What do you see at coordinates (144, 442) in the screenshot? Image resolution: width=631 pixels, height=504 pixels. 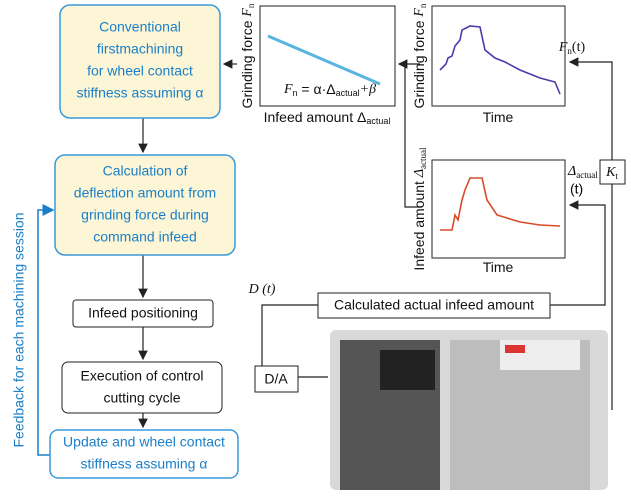 I see `box-text: Update and wheel contact` at bounding box center [144, 442].